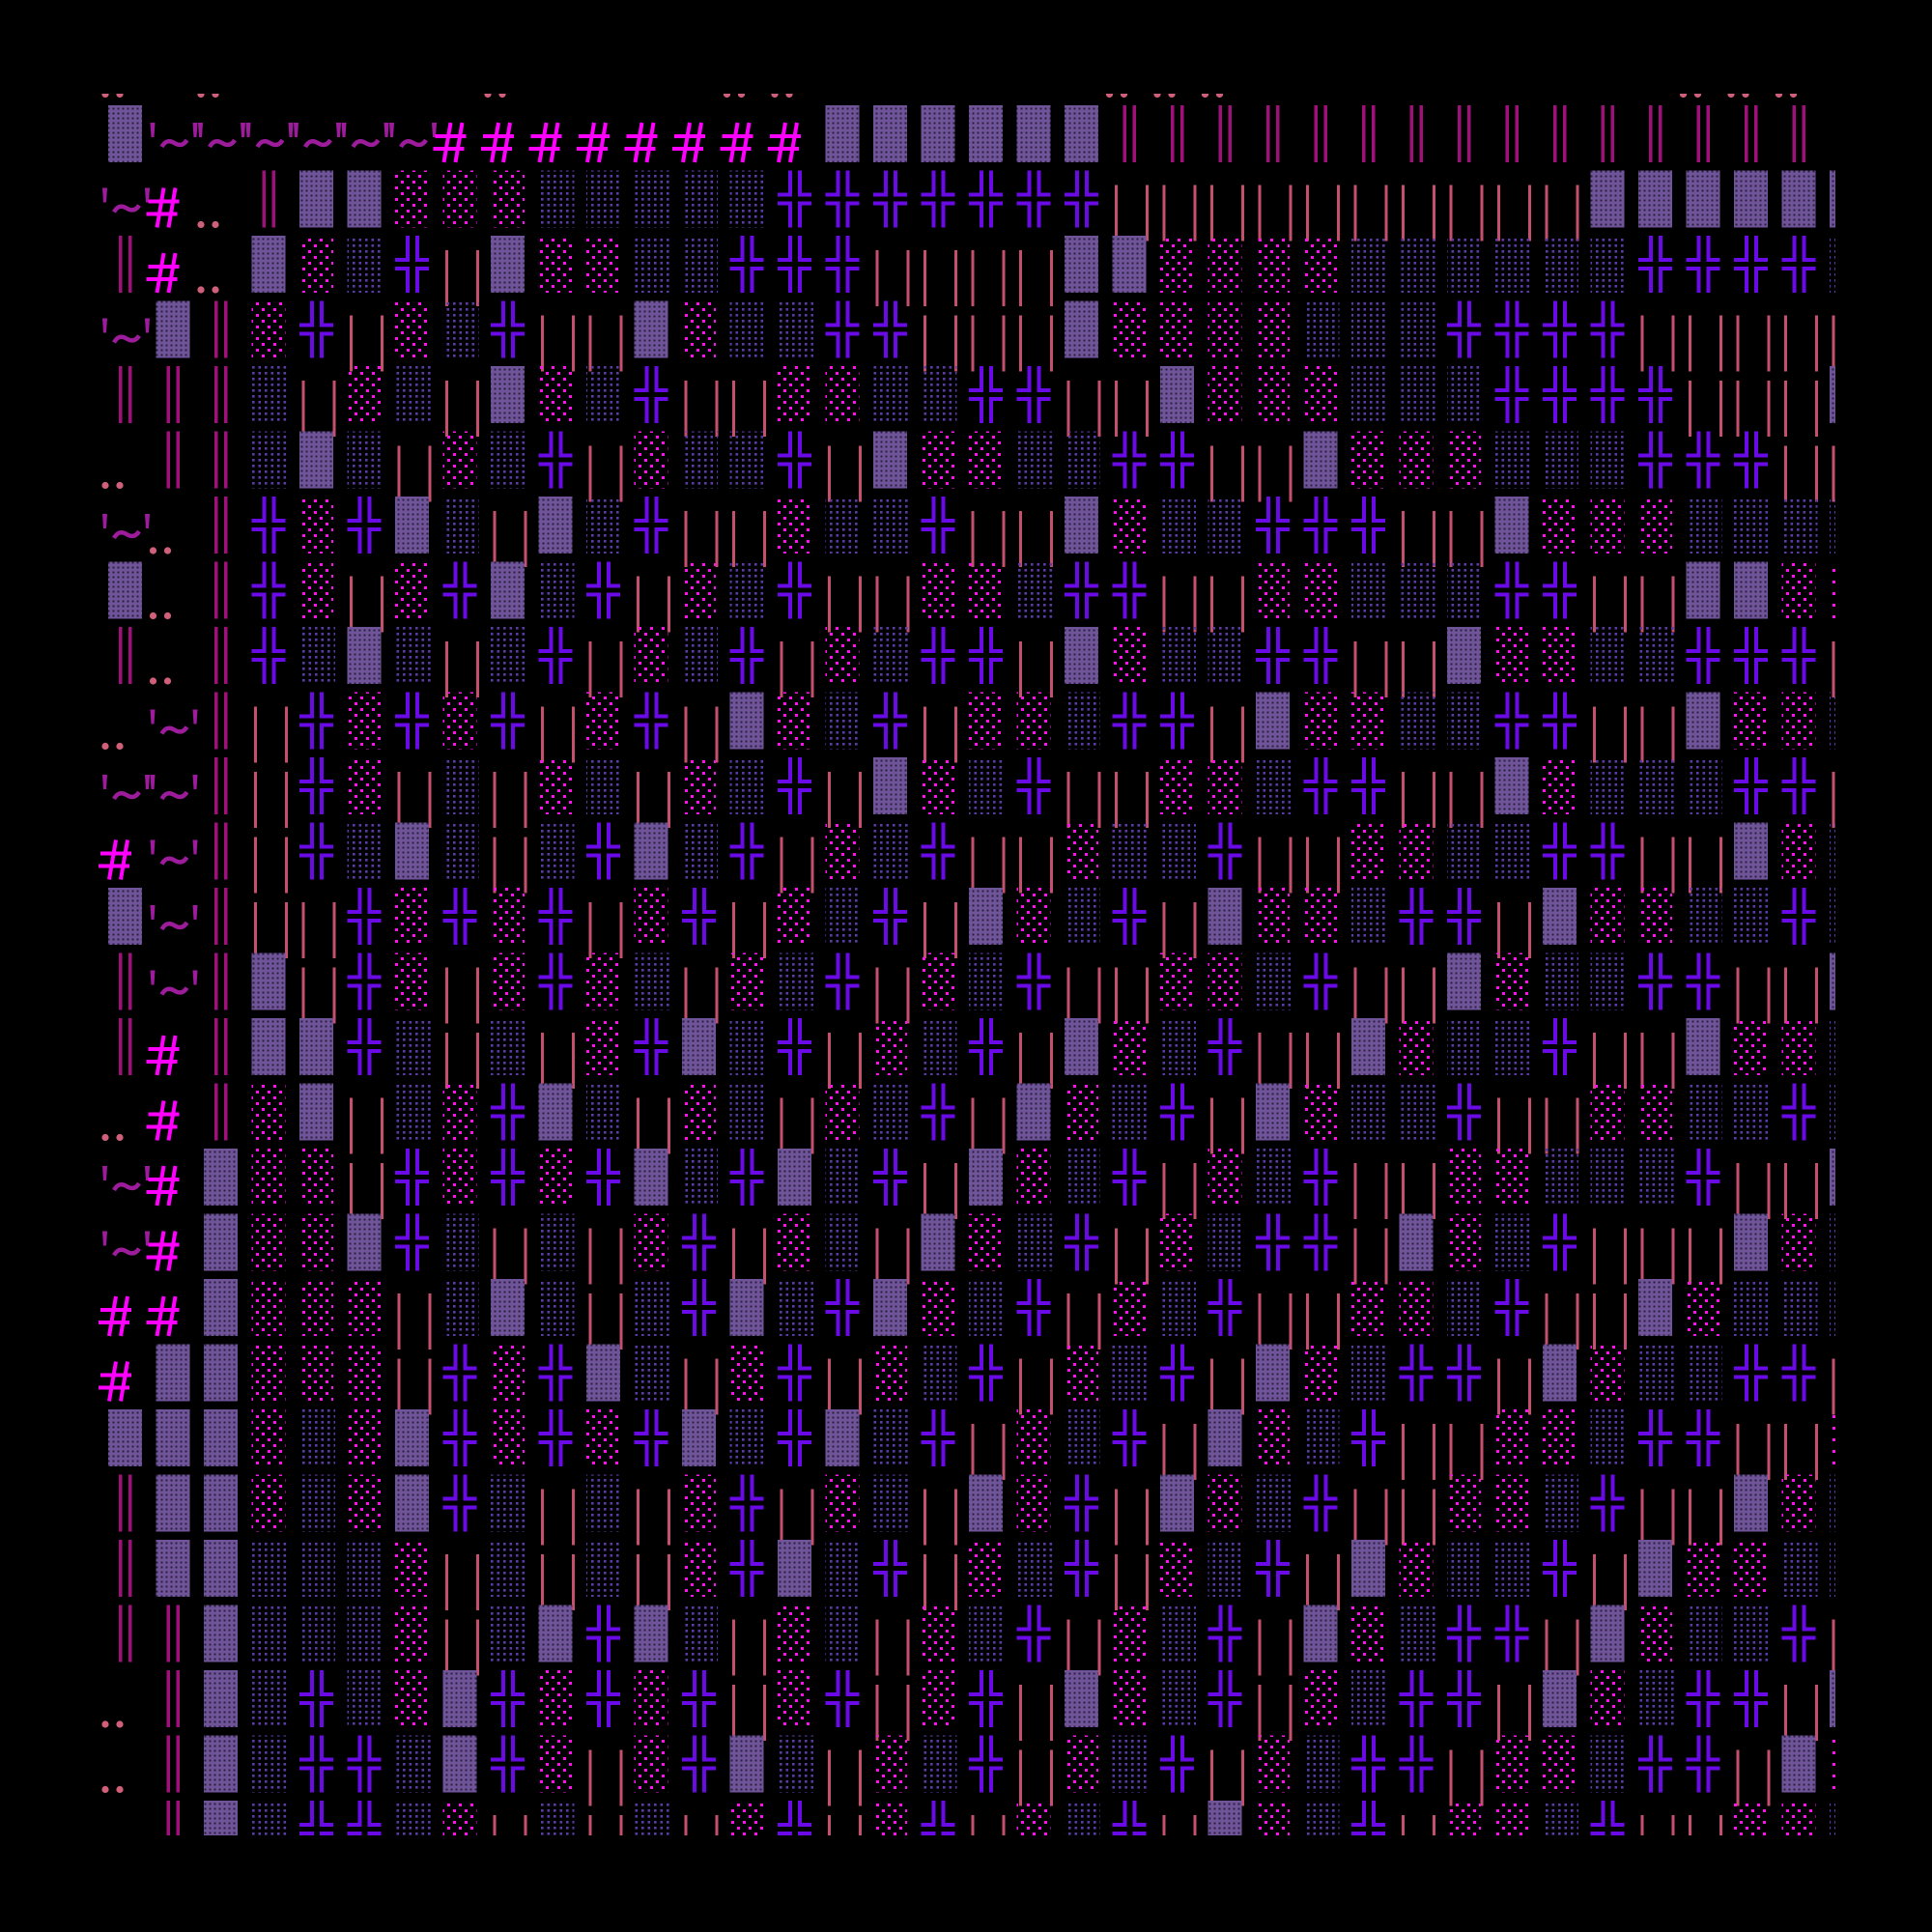 The width and height of the screenshot is (1932, 1932). Describe the element at coordinates (163, 207) in the screenshot. I see `hash-glyph` at that location.